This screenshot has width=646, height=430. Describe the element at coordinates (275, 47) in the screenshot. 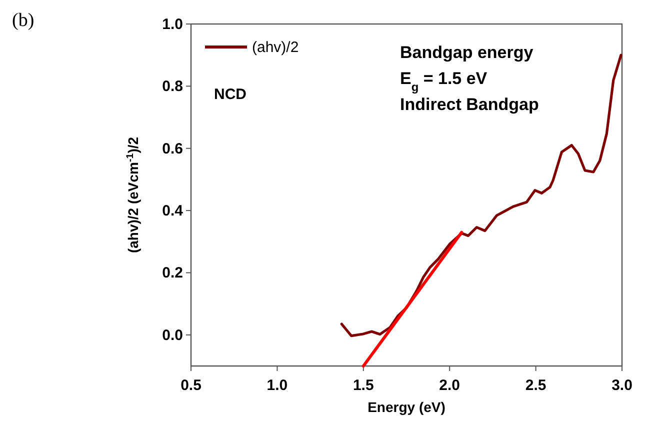

I see `legend-label: (ahv)/2` at that location.